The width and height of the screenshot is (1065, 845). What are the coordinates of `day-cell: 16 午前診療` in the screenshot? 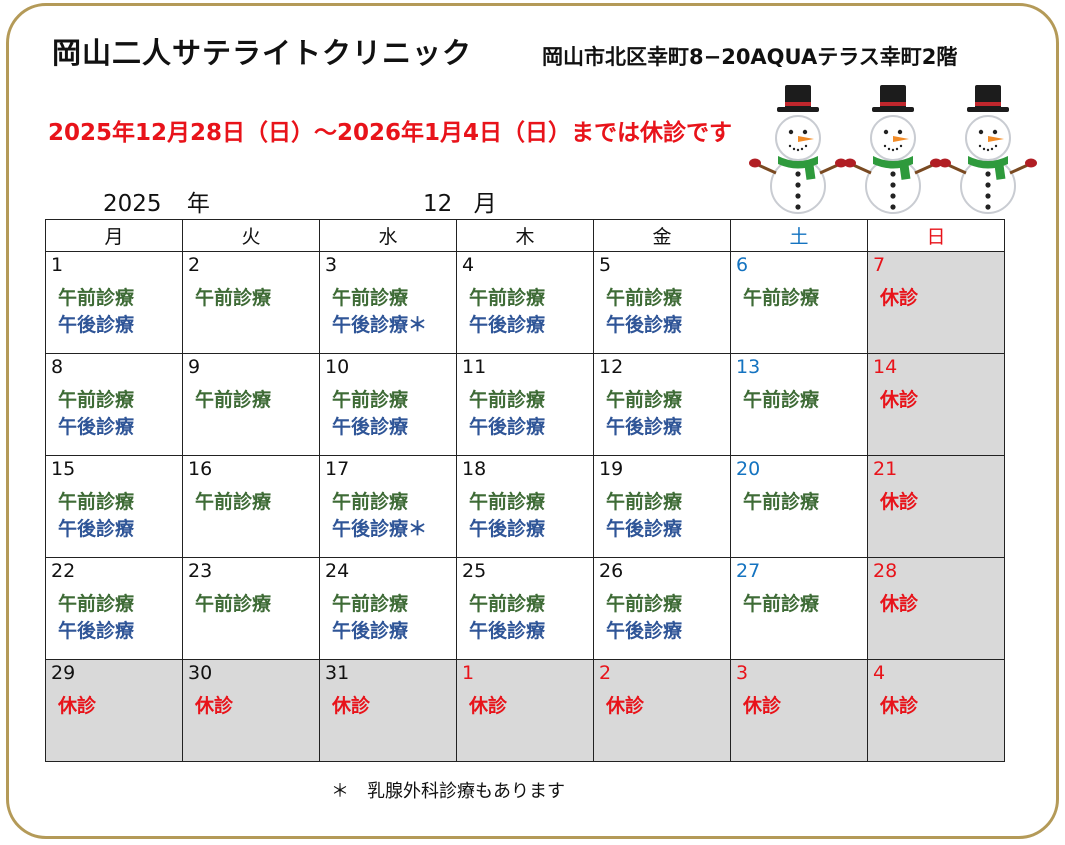 It's located at (251, 506).